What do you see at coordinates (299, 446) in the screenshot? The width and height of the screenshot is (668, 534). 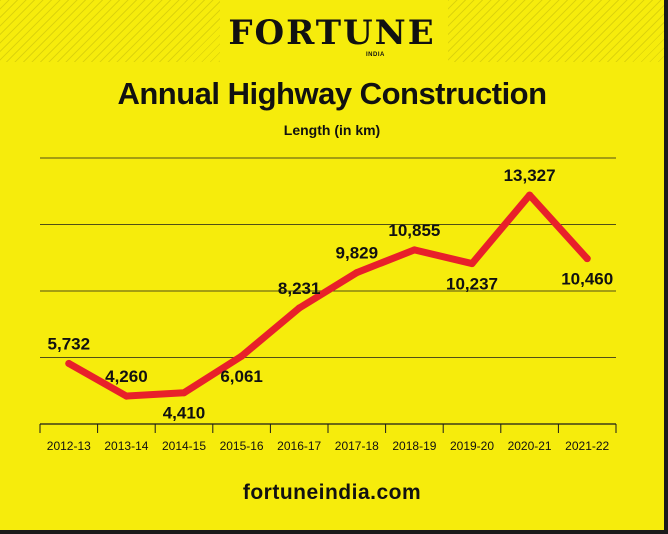 I see `x-tick-label: 2016-17` at bounding box center [299, 446].